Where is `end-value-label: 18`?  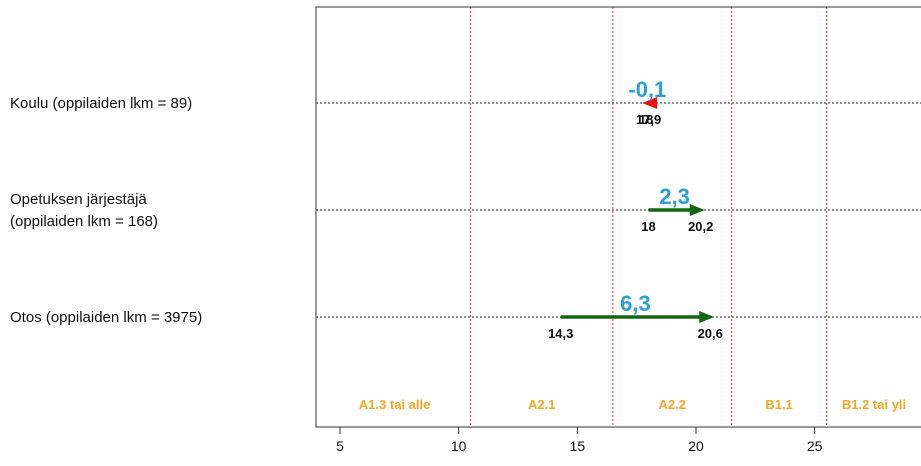
end-value-label: 18 is located at coordinates (646, 119).